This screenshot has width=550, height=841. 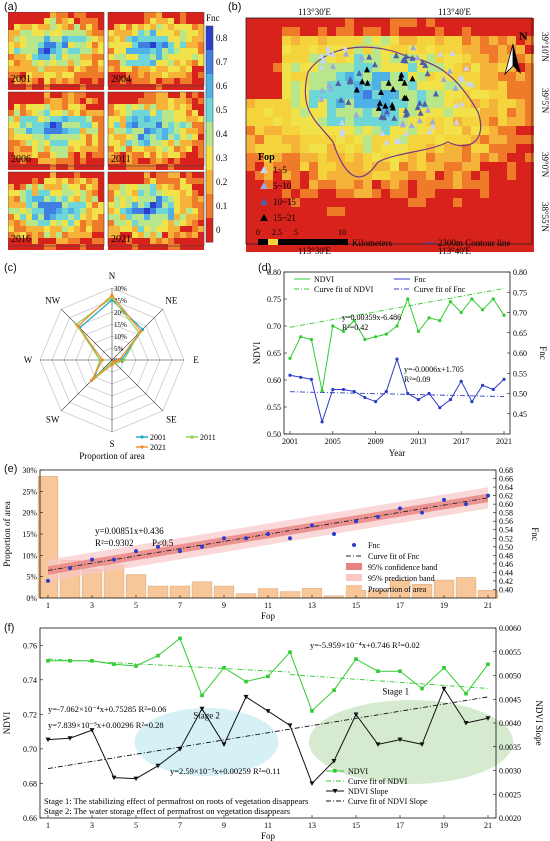 I want to click on y2-axis-label: Fnc, so click(x=543, y=353).